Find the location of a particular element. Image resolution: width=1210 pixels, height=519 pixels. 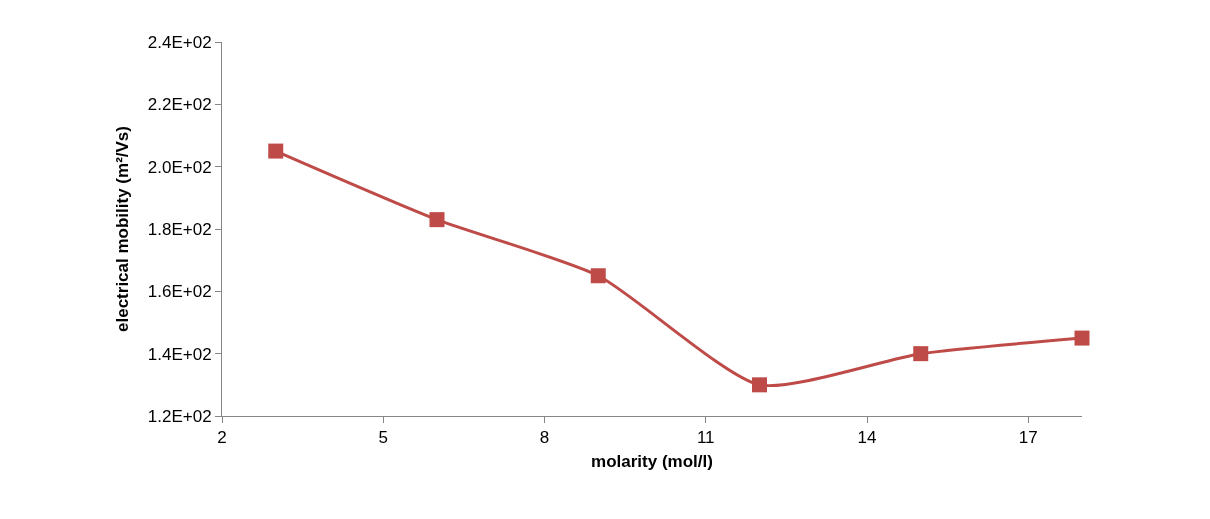

x-tick-label: 8 is located at coordinates (544, 438).